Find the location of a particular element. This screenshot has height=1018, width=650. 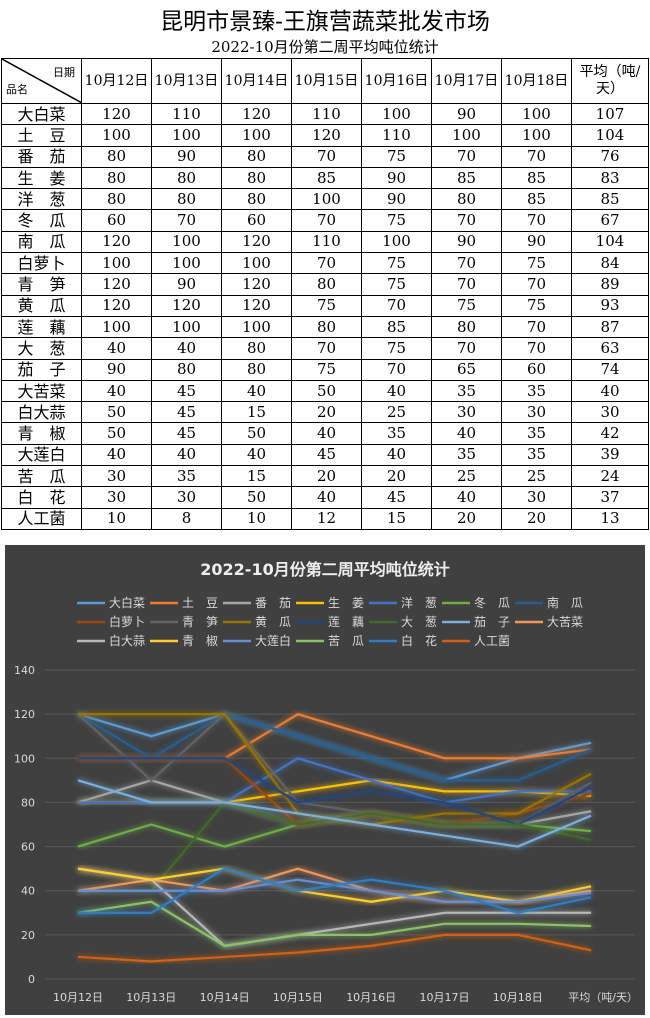

tonnage-cell: 25 is located at coordinates (466, 476).